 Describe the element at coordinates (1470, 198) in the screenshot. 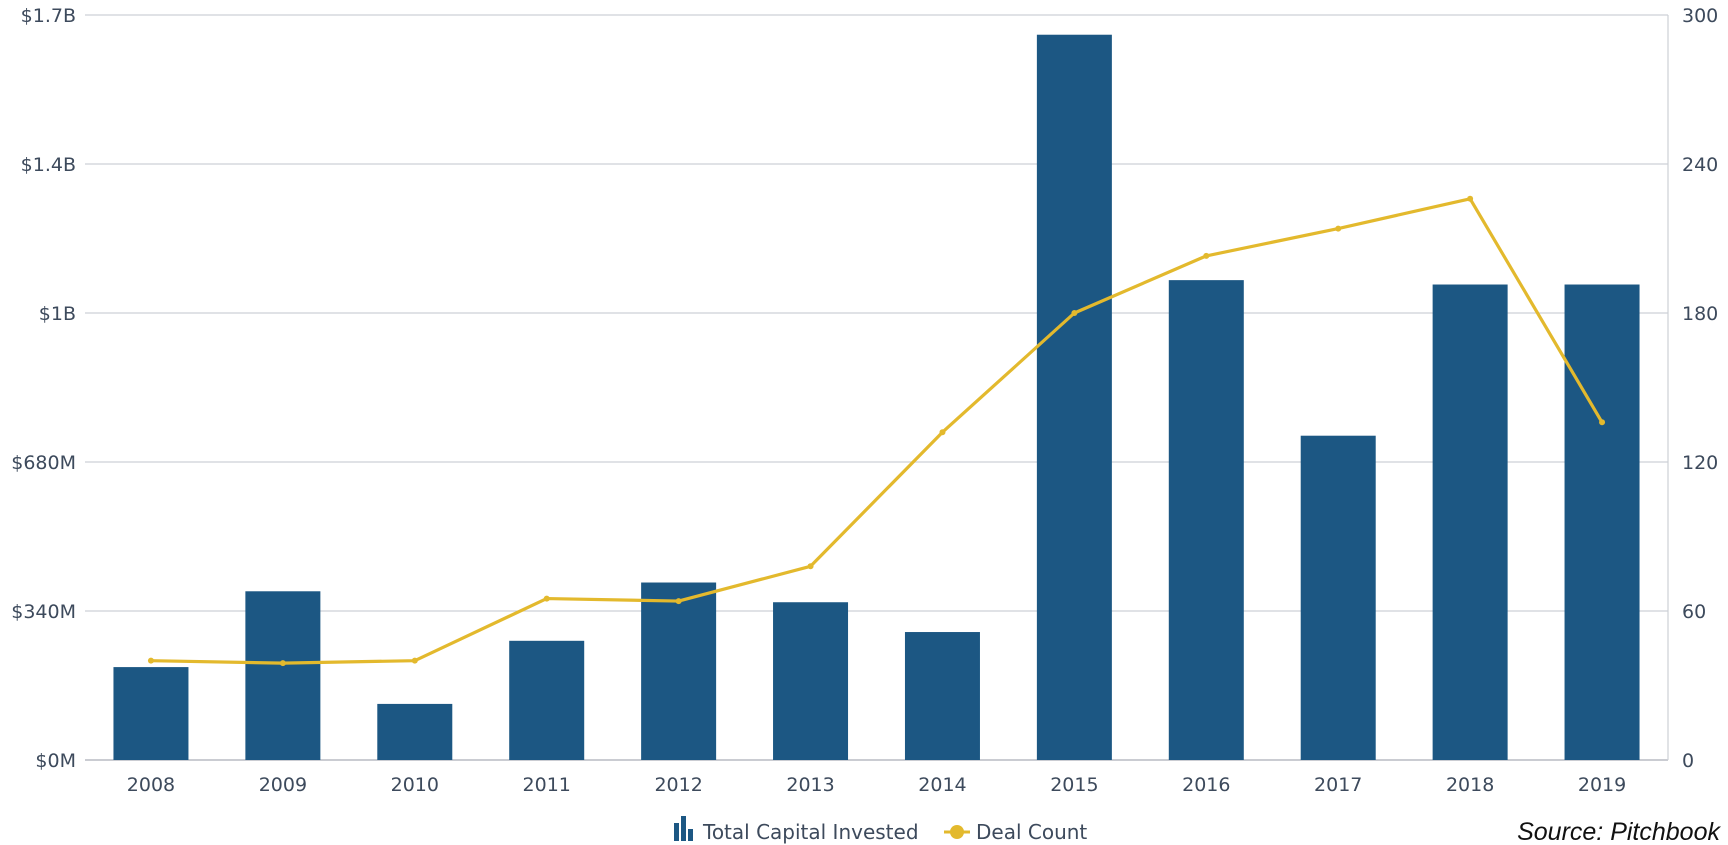

I see `point-2018` at that location.